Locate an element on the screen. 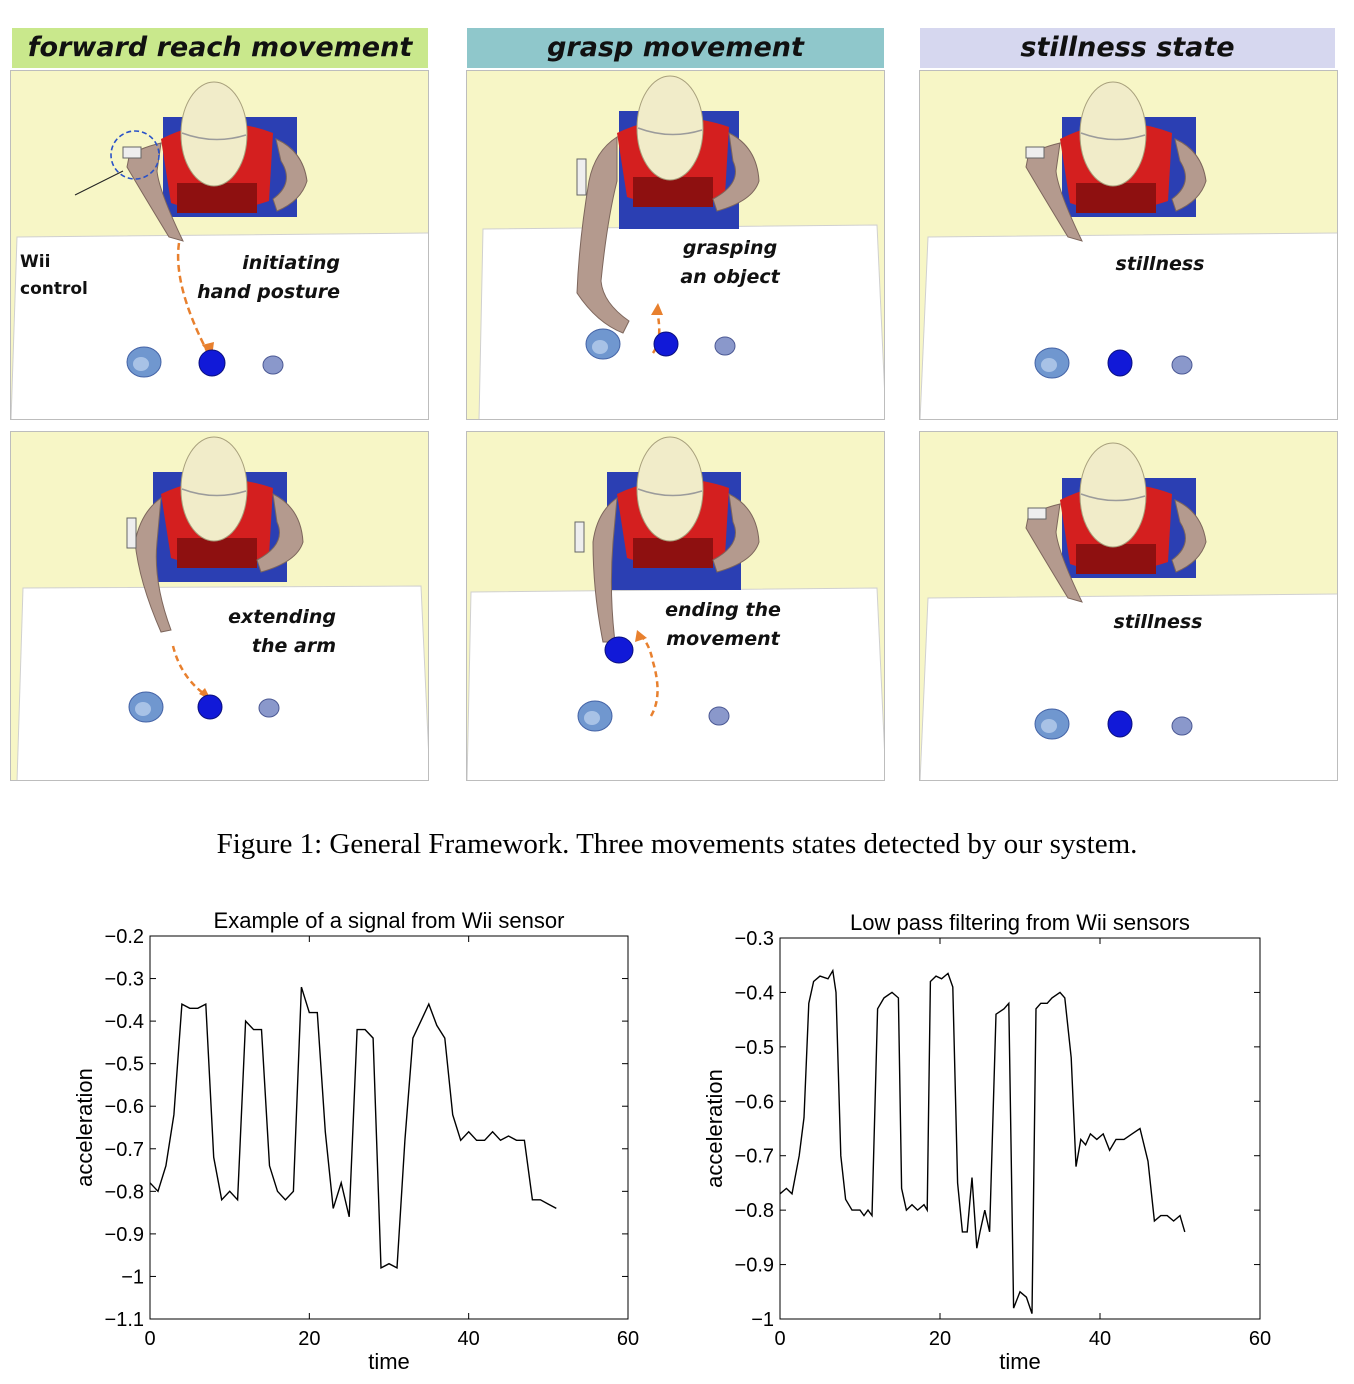  label-line: the arm is located at coordinates (293, 646).